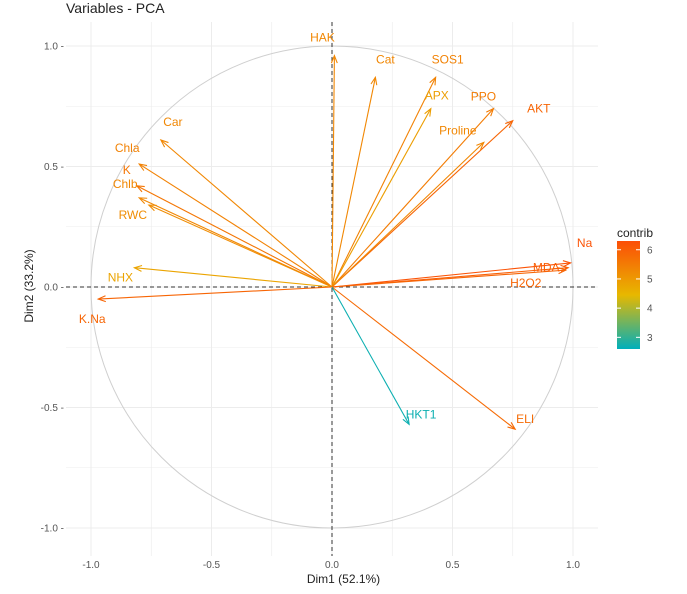 The width and height of the screenshot is (687, 594). I want to click on x-tick-label: -0.5, so click(212, 565).